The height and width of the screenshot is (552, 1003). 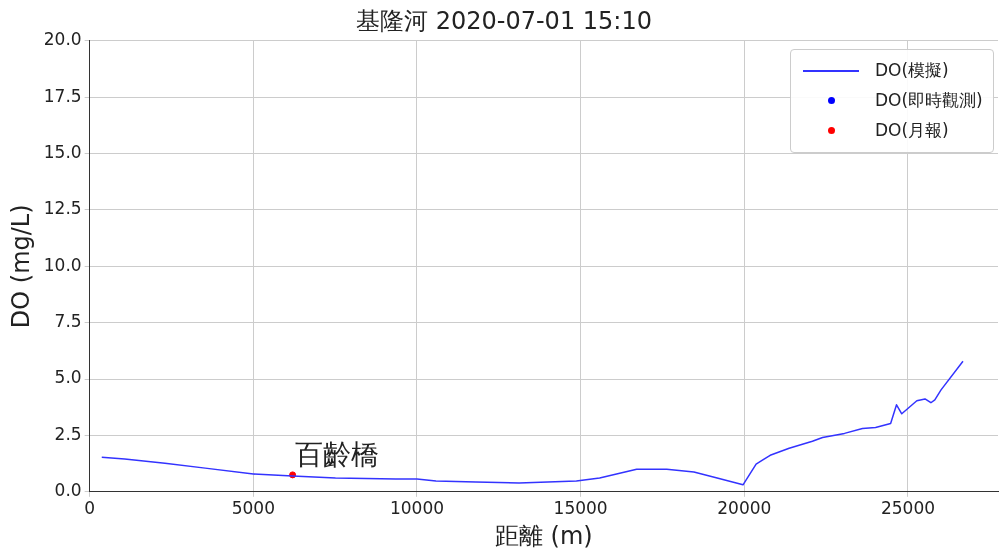 I want to click on x-tick-label: 10000, so click(x=417, y=508).